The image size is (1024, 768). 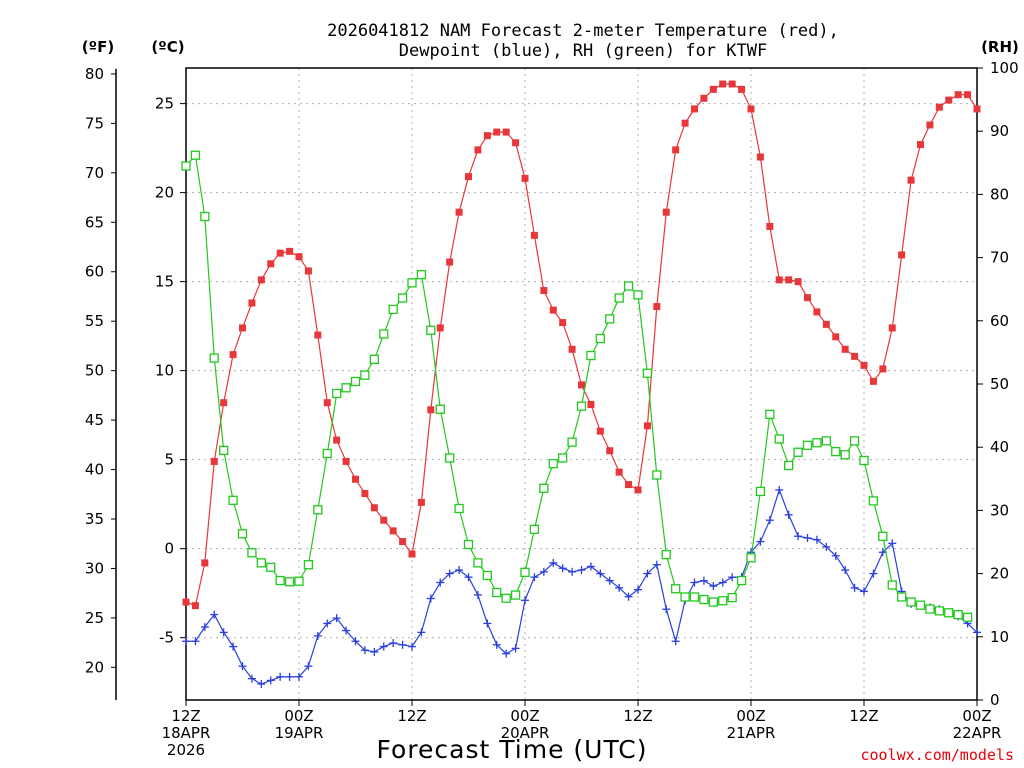 What do you see at coordinates (1004, 68) in the screenshot?
I see `rh-tick-label: 100` at bounding box center [1004, 68].